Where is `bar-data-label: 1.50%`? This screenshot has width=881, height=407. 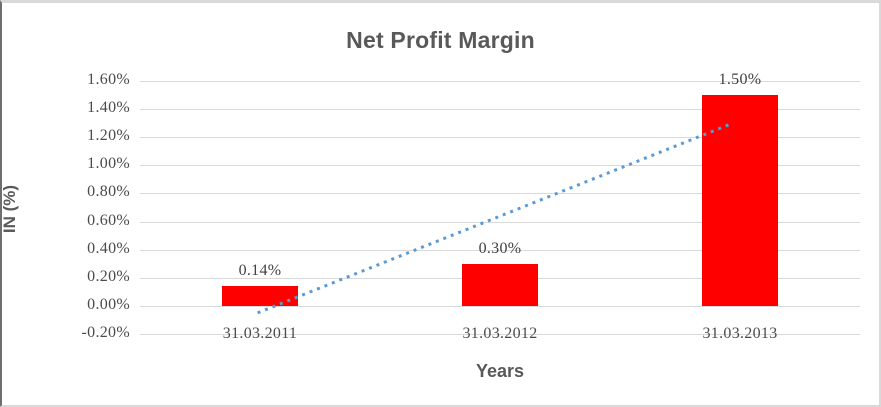
bar-data-label: 1.50% is located at coordinates (740, 79).